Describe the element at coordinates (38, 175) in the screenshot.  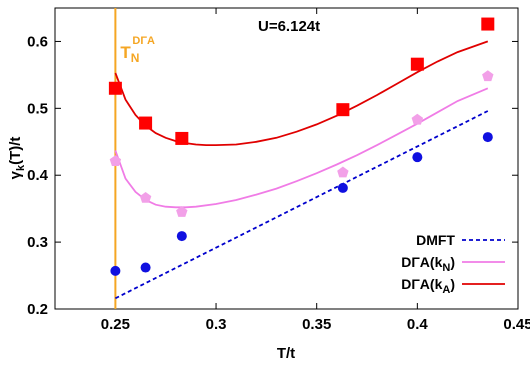
I see `y-tick-label: 0.4` at that location.